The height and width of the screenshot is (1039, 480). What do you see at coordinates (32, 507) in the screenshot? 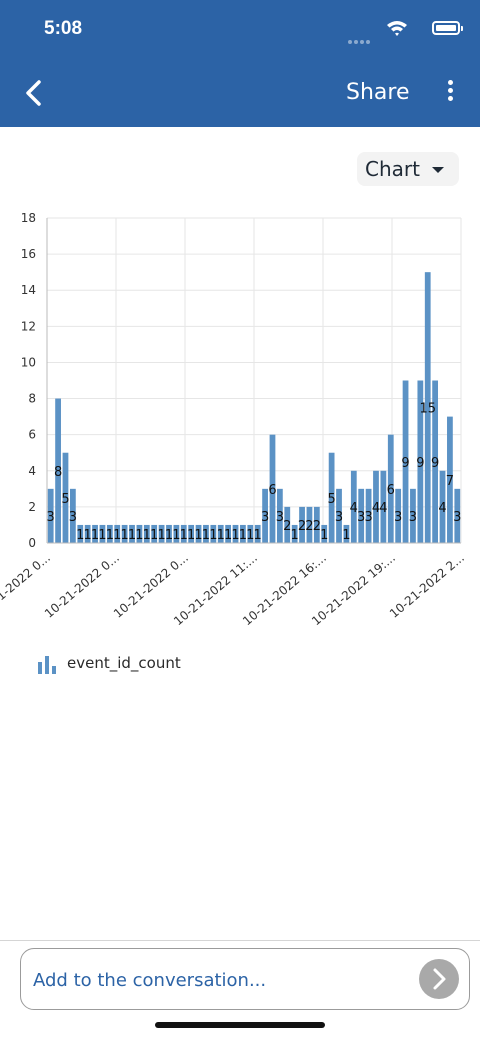
I see `y-tick-label: 2` at bounding box center [32, 507].